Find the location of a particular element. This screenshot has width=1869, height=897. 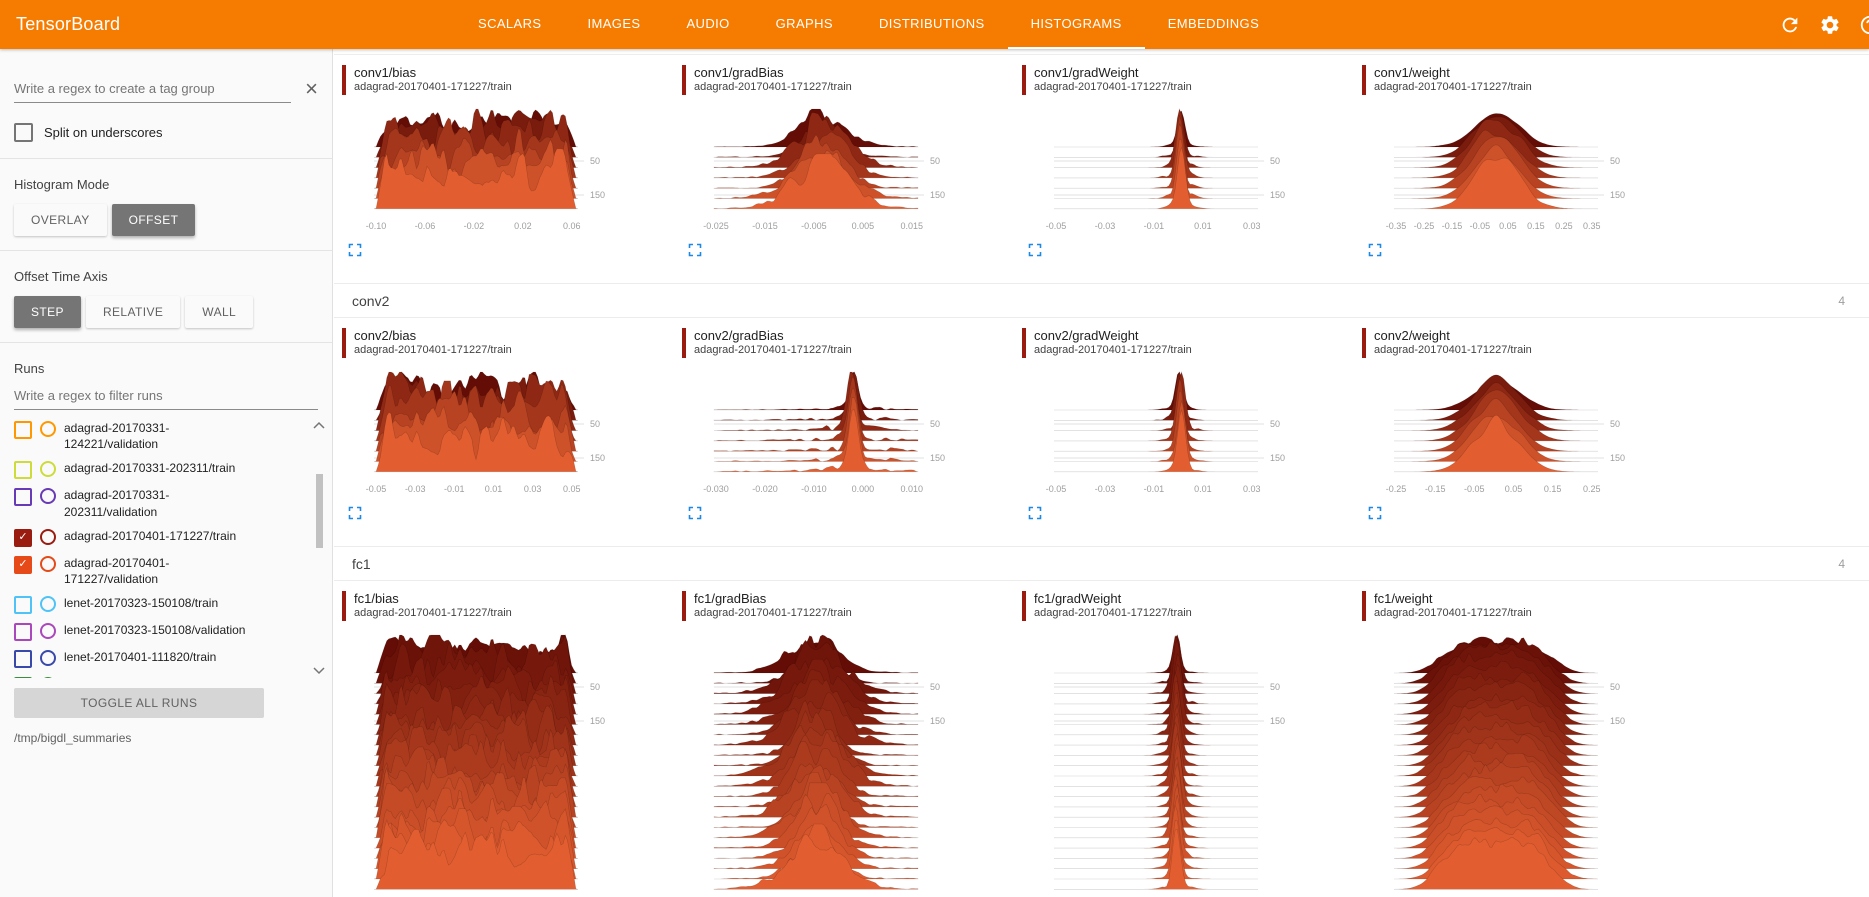

chart-title: fc1/gradWeight is located at coordinates (1078, 598).